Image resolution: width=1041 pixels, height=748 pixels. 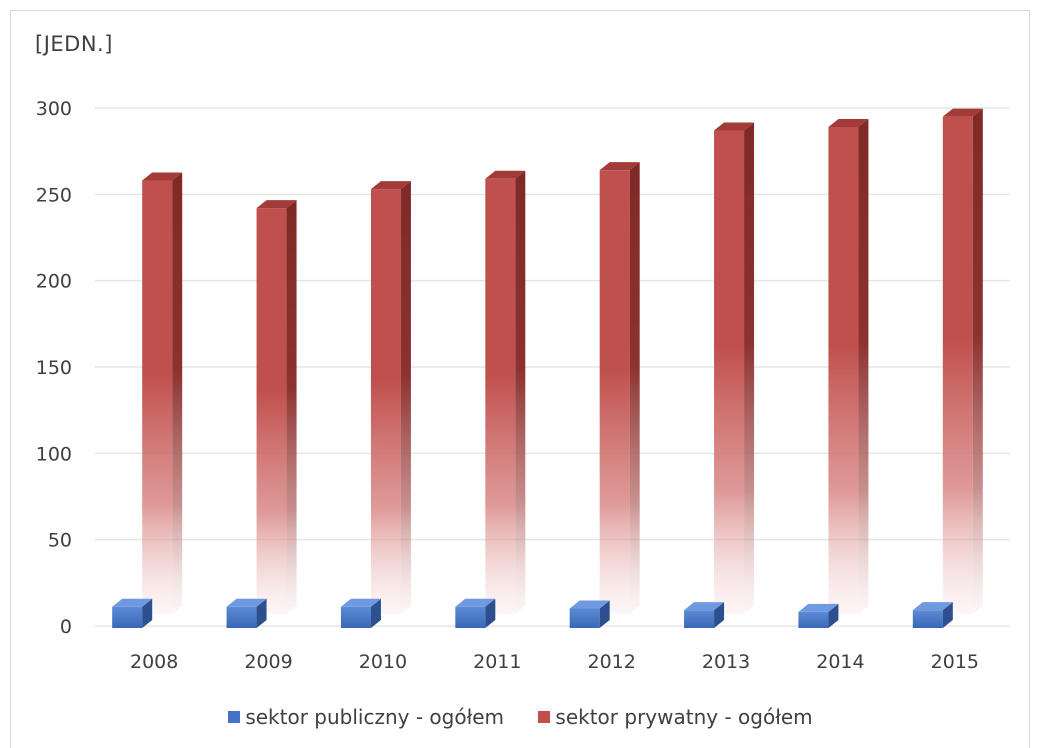 I want to click on x-tick-label: 2014, so click(x=840, y=662).